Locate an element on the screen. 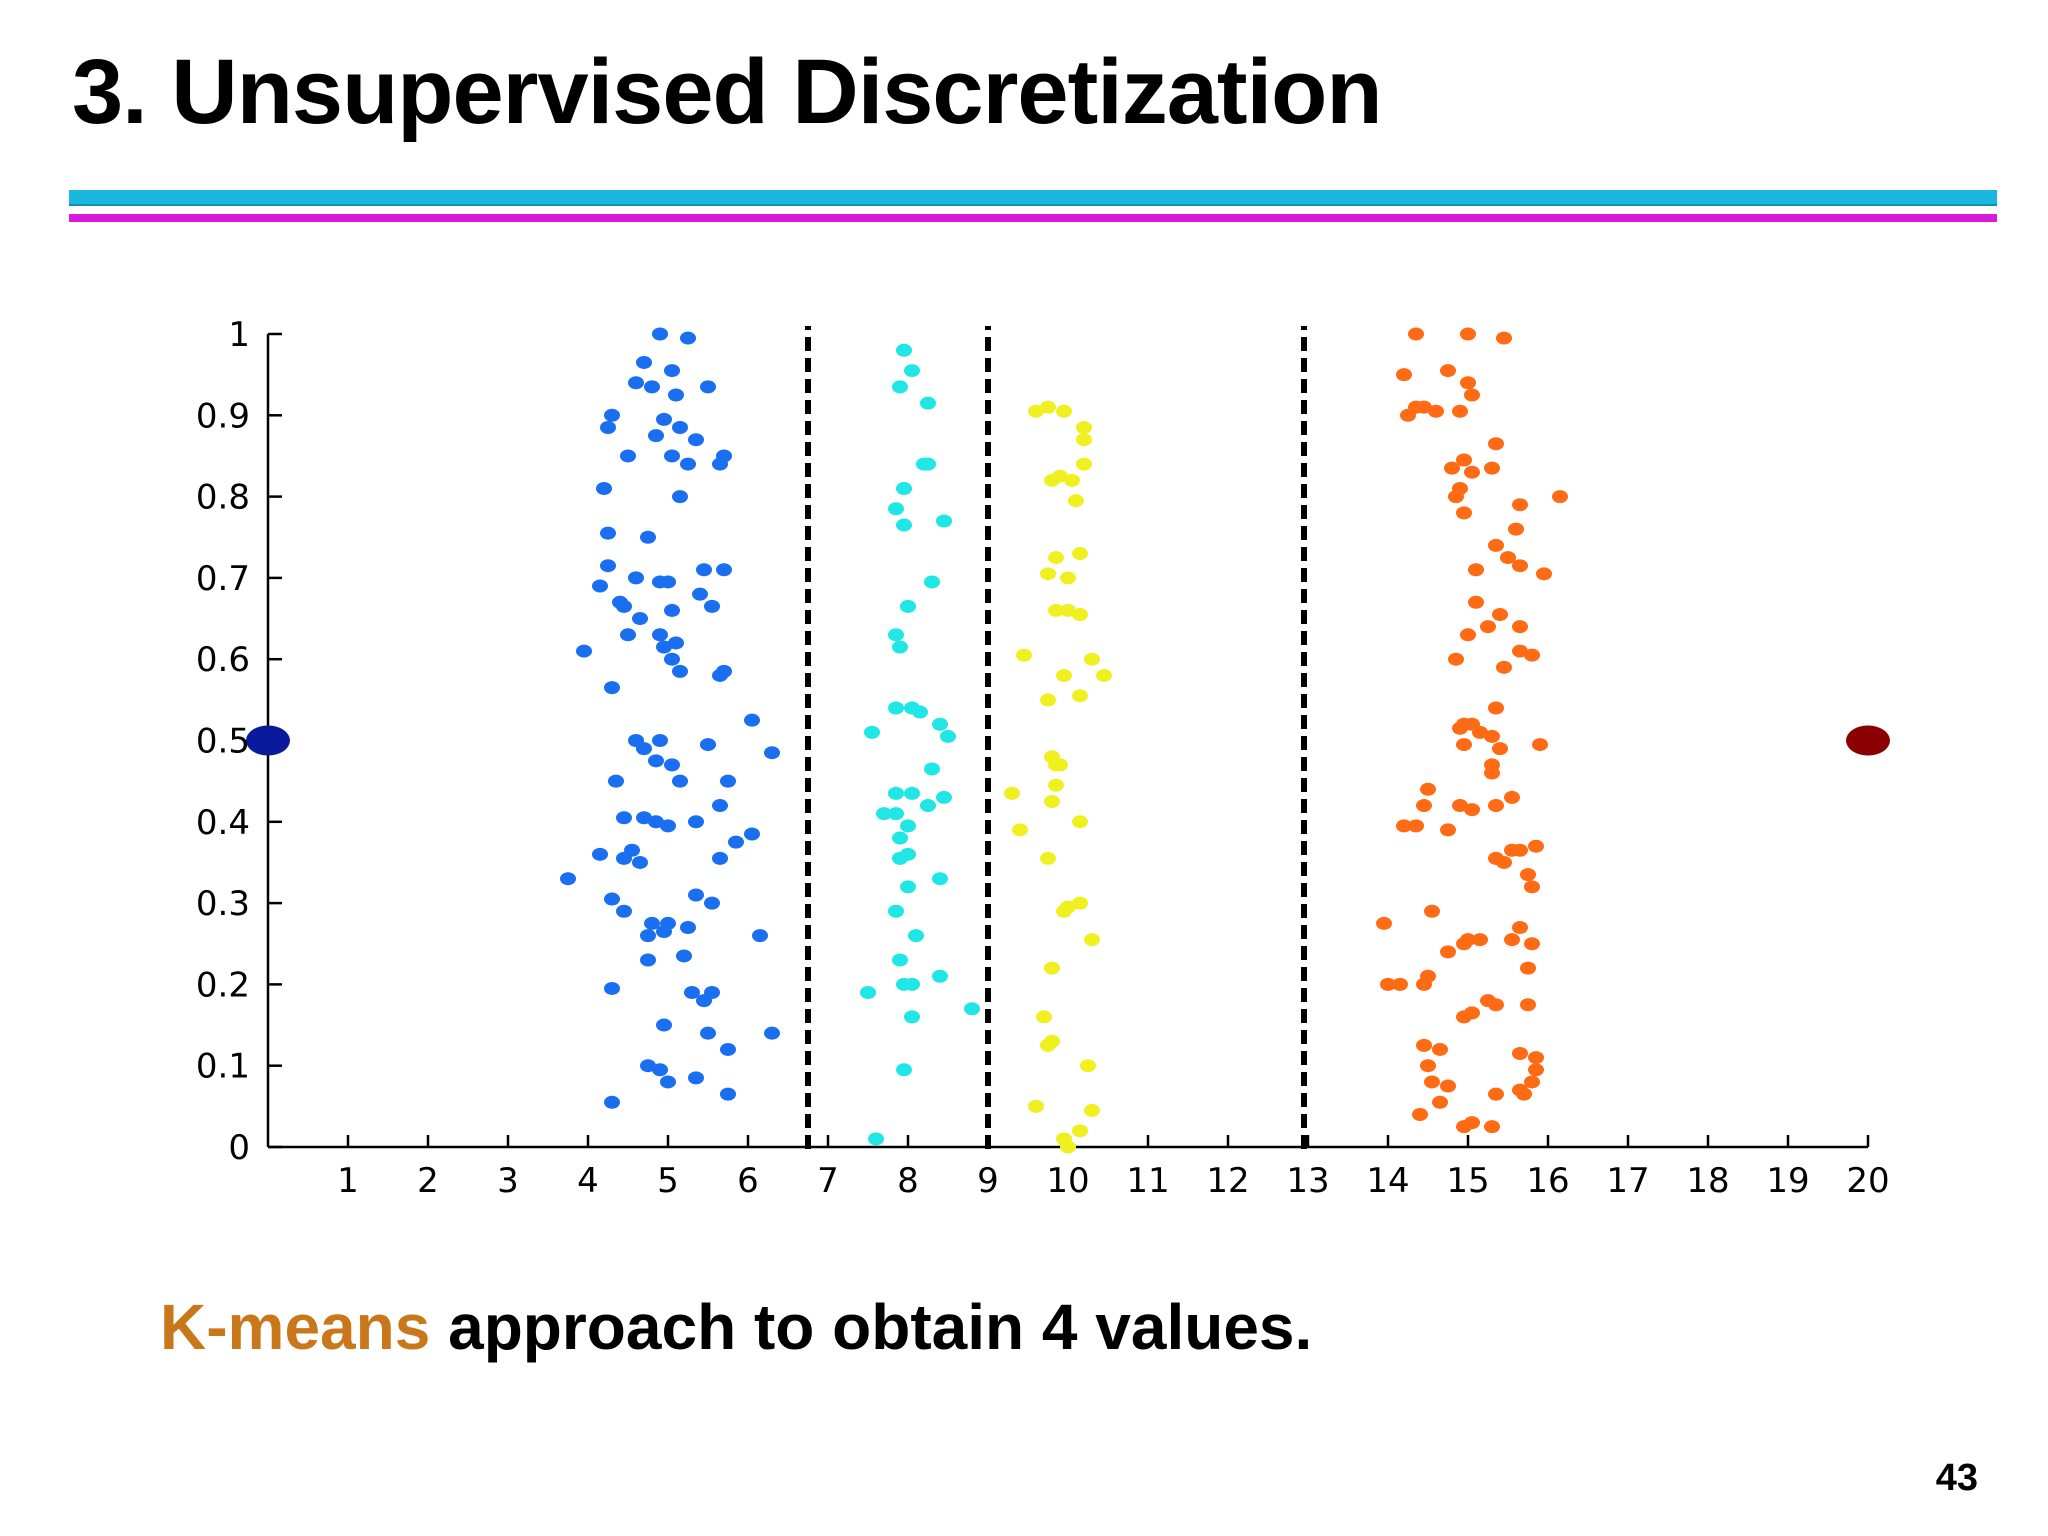 This screenshot has height=1536, width=2048. x-tick-label: 15 is located at coordinates (1467, 1181).